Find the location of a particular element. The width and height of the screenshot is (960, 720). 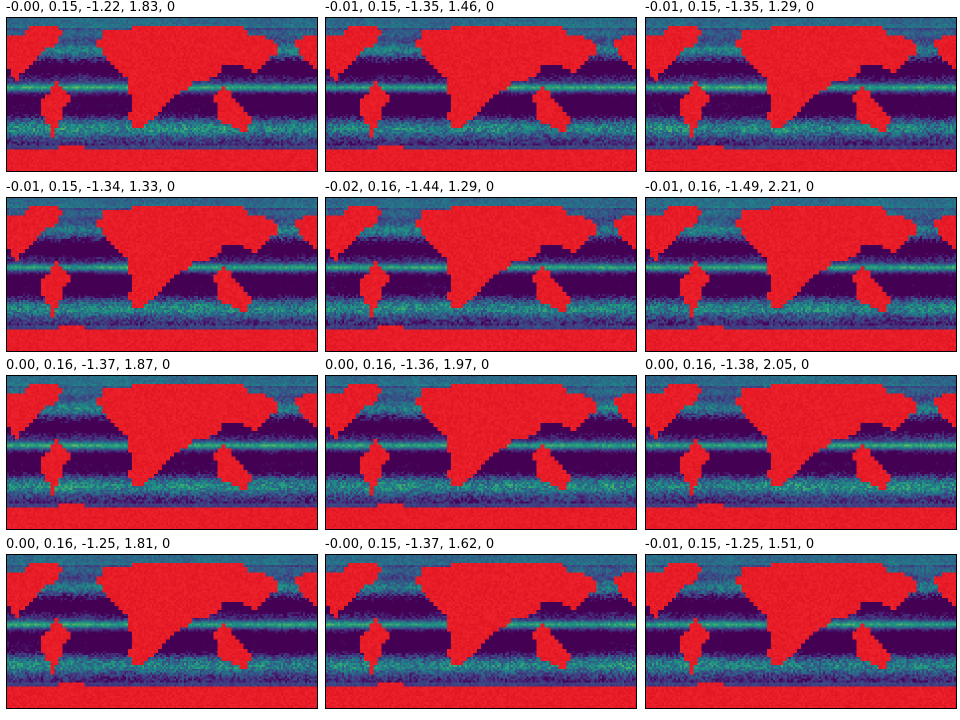

map-panel: -0.01, 0.15, -1.25, 1.51, 0 is located at coordinates (801, 623).